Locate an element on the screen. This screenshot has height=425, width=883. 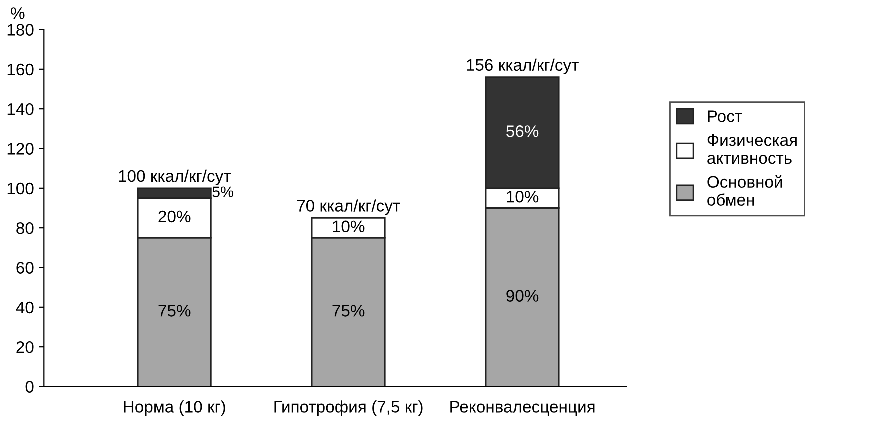
legend-label: Рост is located at coordinates (725, 116).